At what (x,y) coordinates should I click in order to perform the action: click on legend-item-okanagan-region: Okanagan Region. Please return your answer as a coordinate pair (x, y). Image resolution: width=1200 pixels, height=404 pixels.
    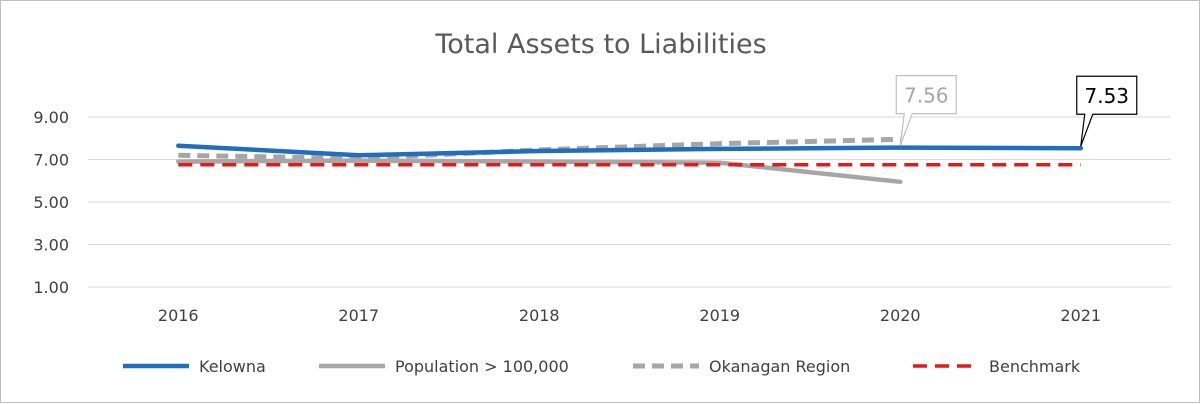
    Looking at the image, I should click on (741, 366).